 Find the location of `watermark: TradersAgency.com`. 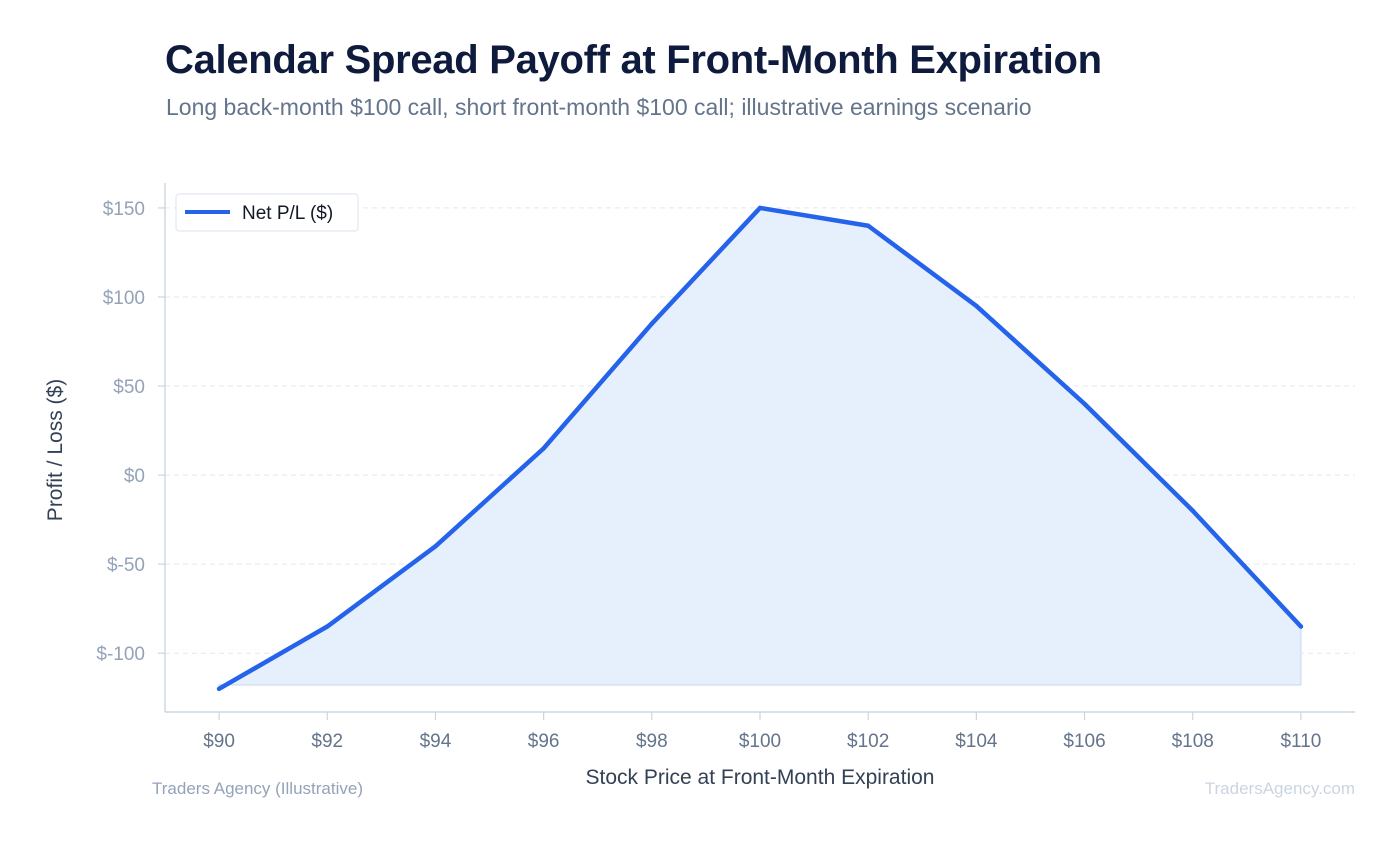

watermark: TradersAgency.com is located at coordinates (1279, 788).